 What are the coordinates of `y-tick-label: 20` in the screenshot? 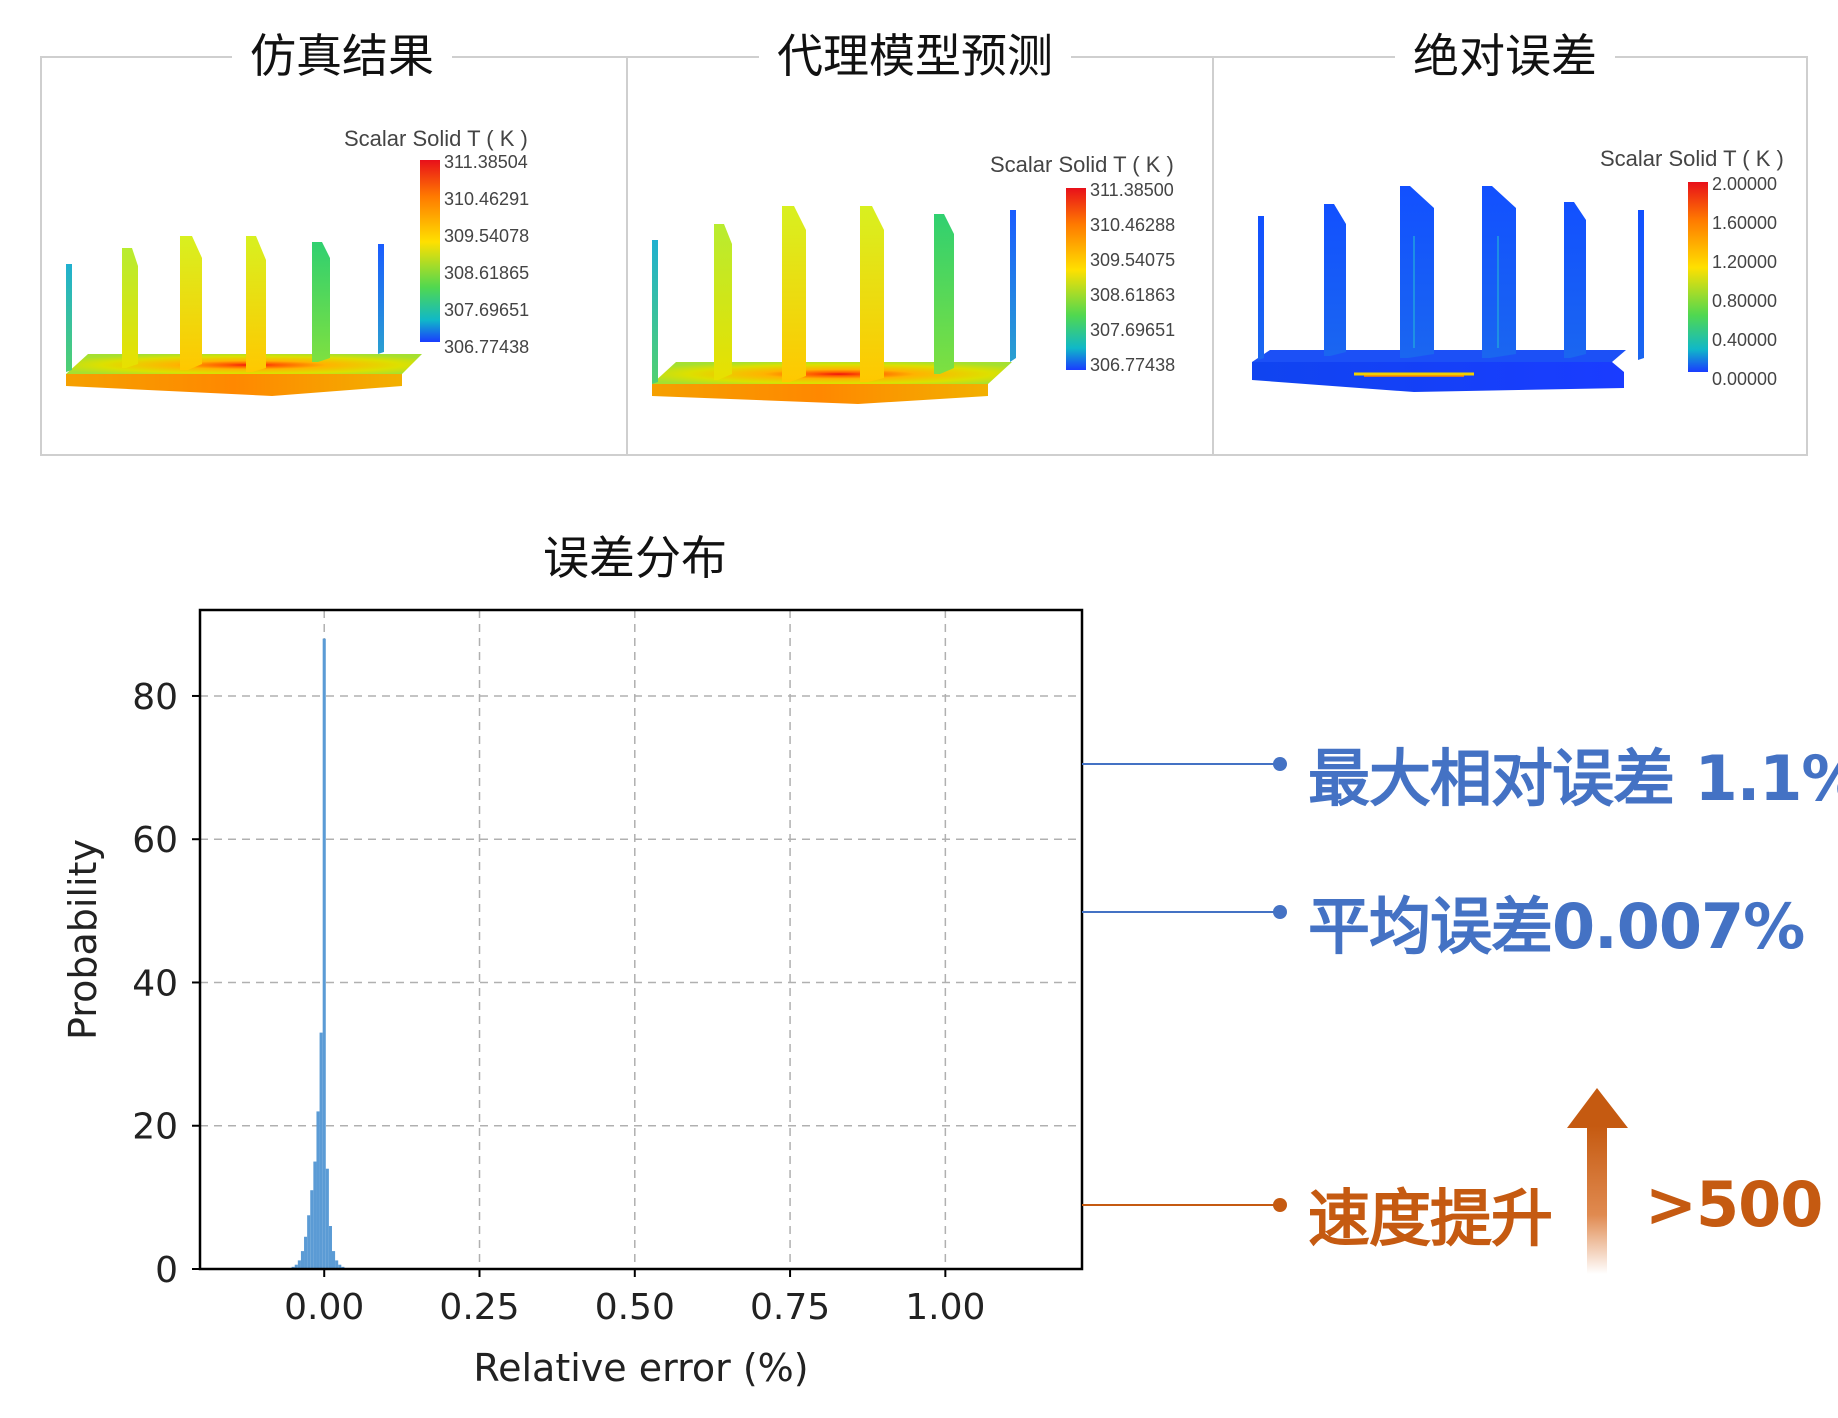 It's located at (155, 1127).